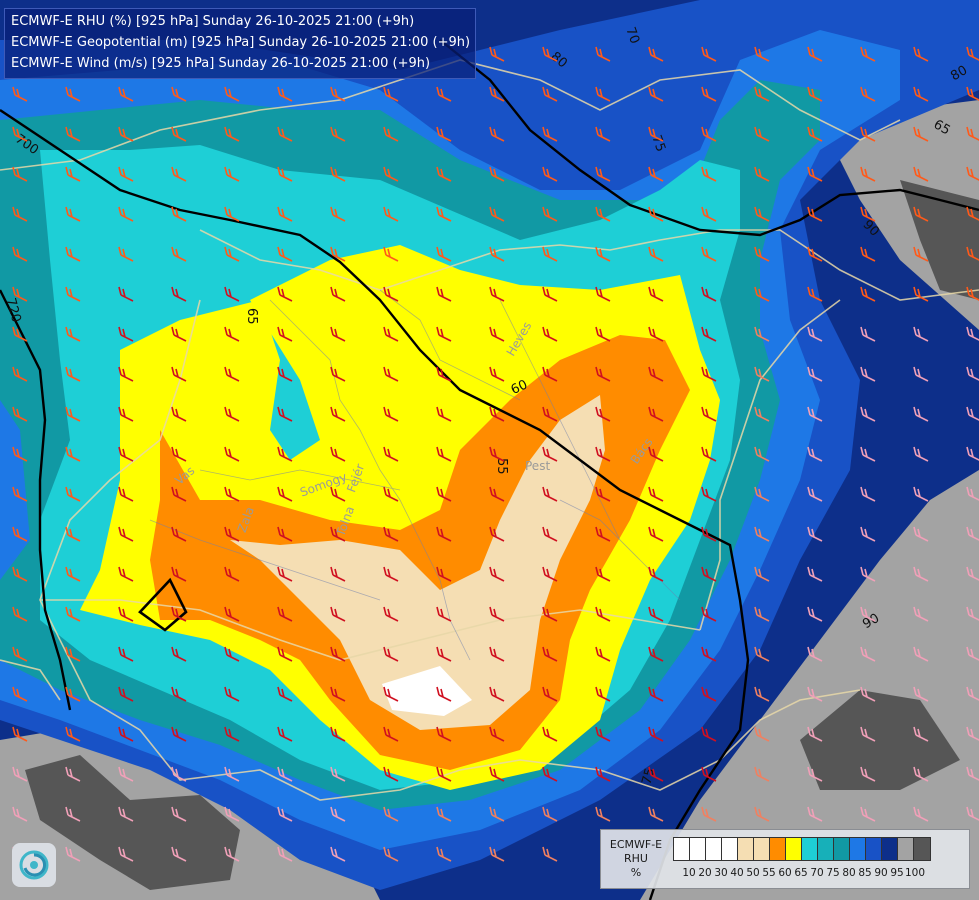 This screenshot has width=979, height=900. What do you see at coordinates (753, 873) in the screenshot?
I see `legend-tick-label: 50` at bounding box center [753, 873].